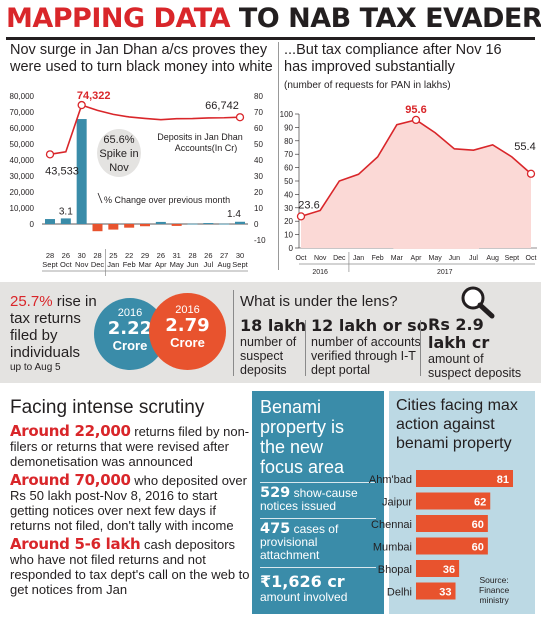 The image size is (541, 620). I want to click on x-tick-month: Nov, so click(82, 264).